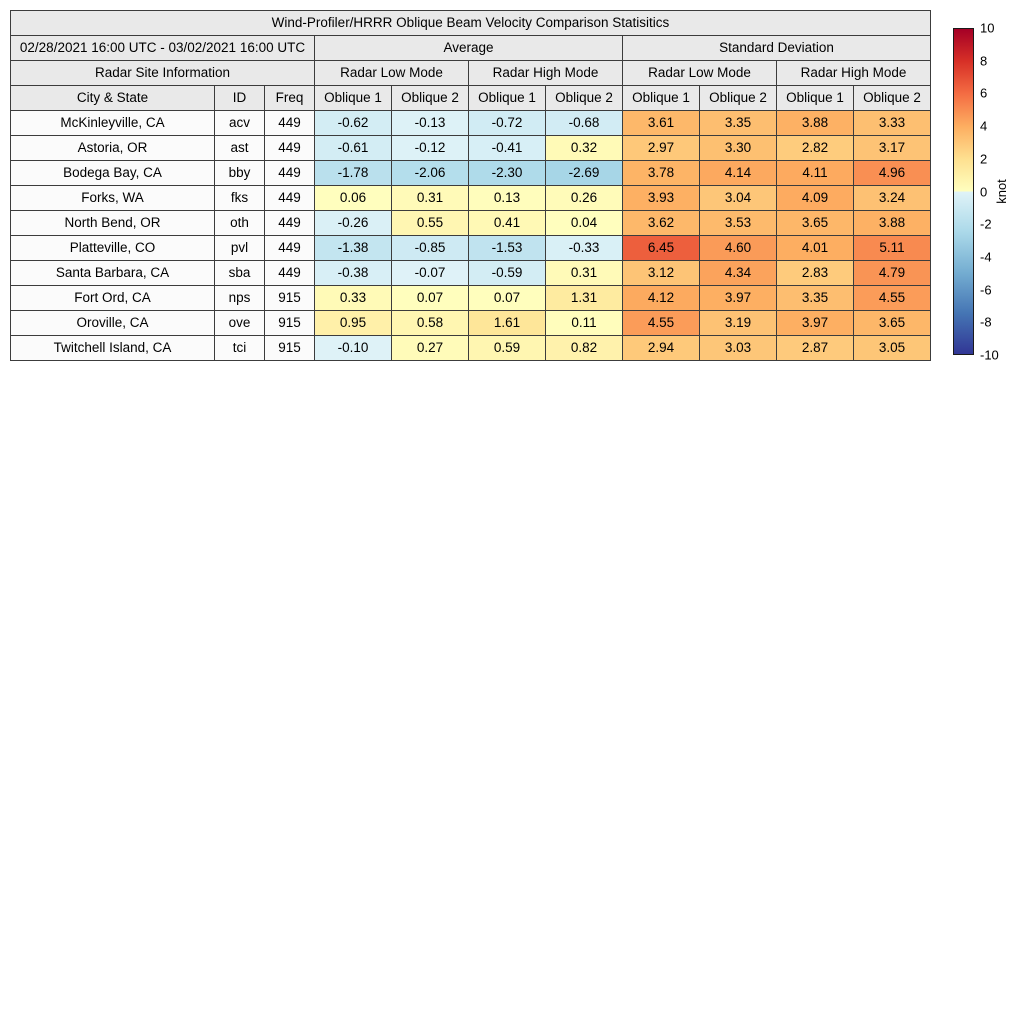 This screenshot has height=1024, width=1024. What do you see at coordinates (984, 93) in the screenshot?
I see `colorbar-tick-label: 6` at bounding box center [984, 93].